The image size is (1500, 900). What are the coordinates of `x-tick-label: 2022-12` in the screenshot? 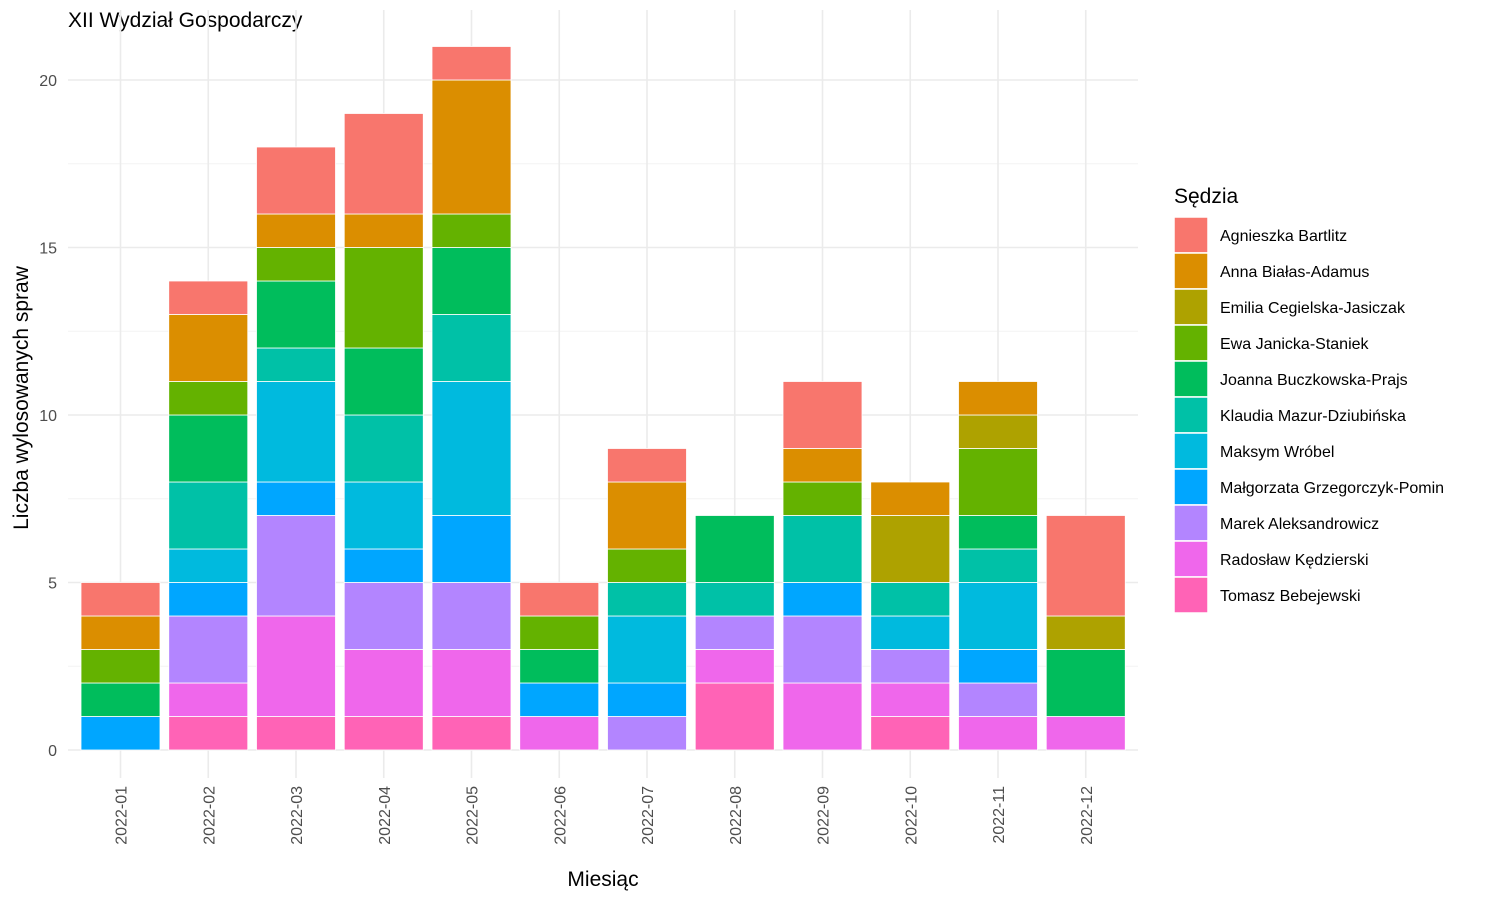 It's located at (1087, 815).